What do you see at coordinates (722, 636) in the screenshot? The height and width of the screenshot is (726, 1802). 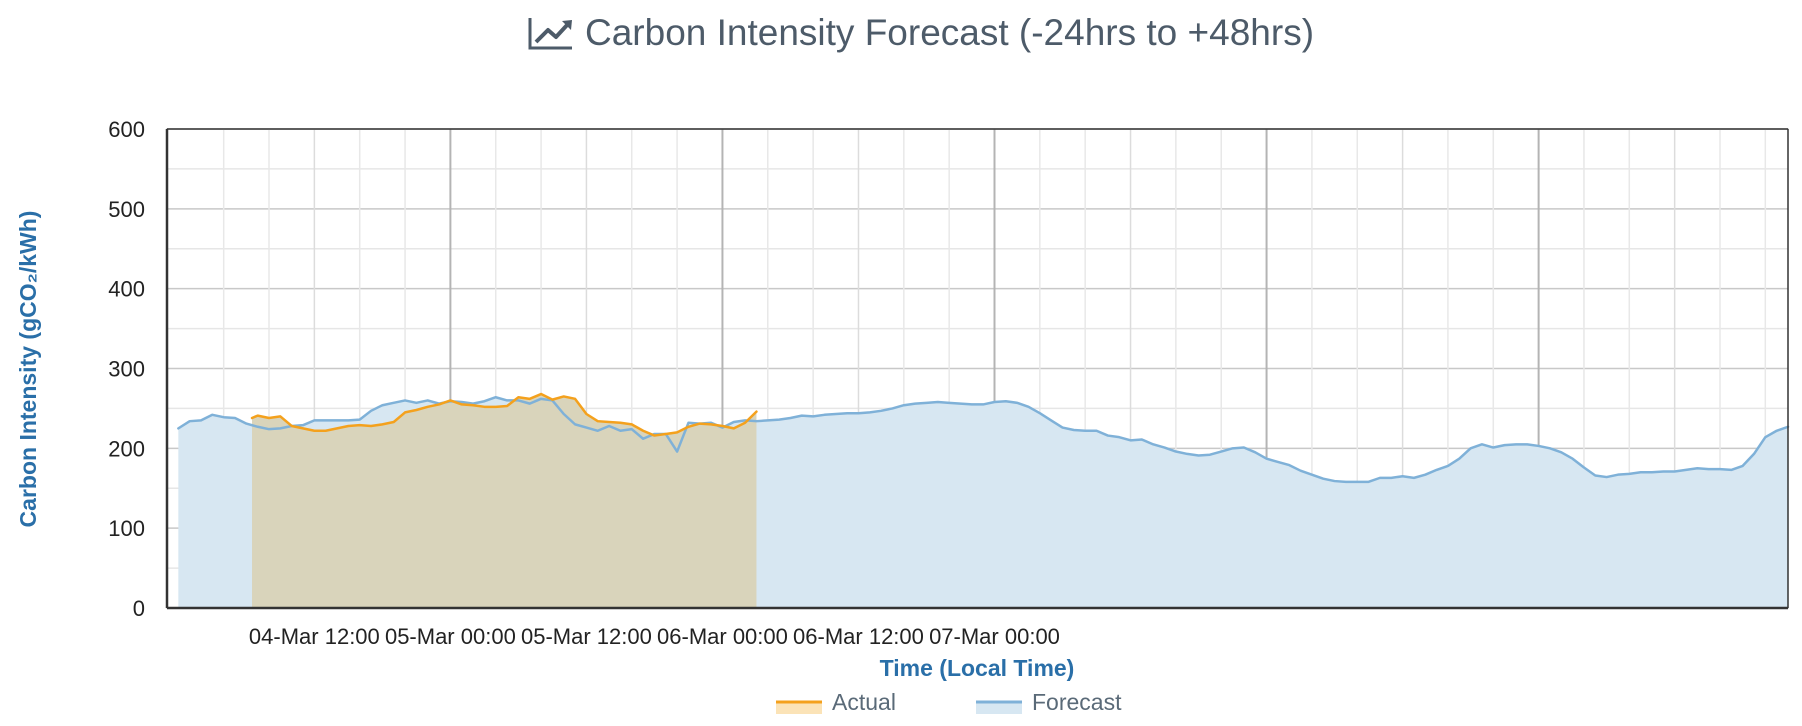 I see `x-tick-label: 06-Mar 00:00` at bounding box center [722, 636].